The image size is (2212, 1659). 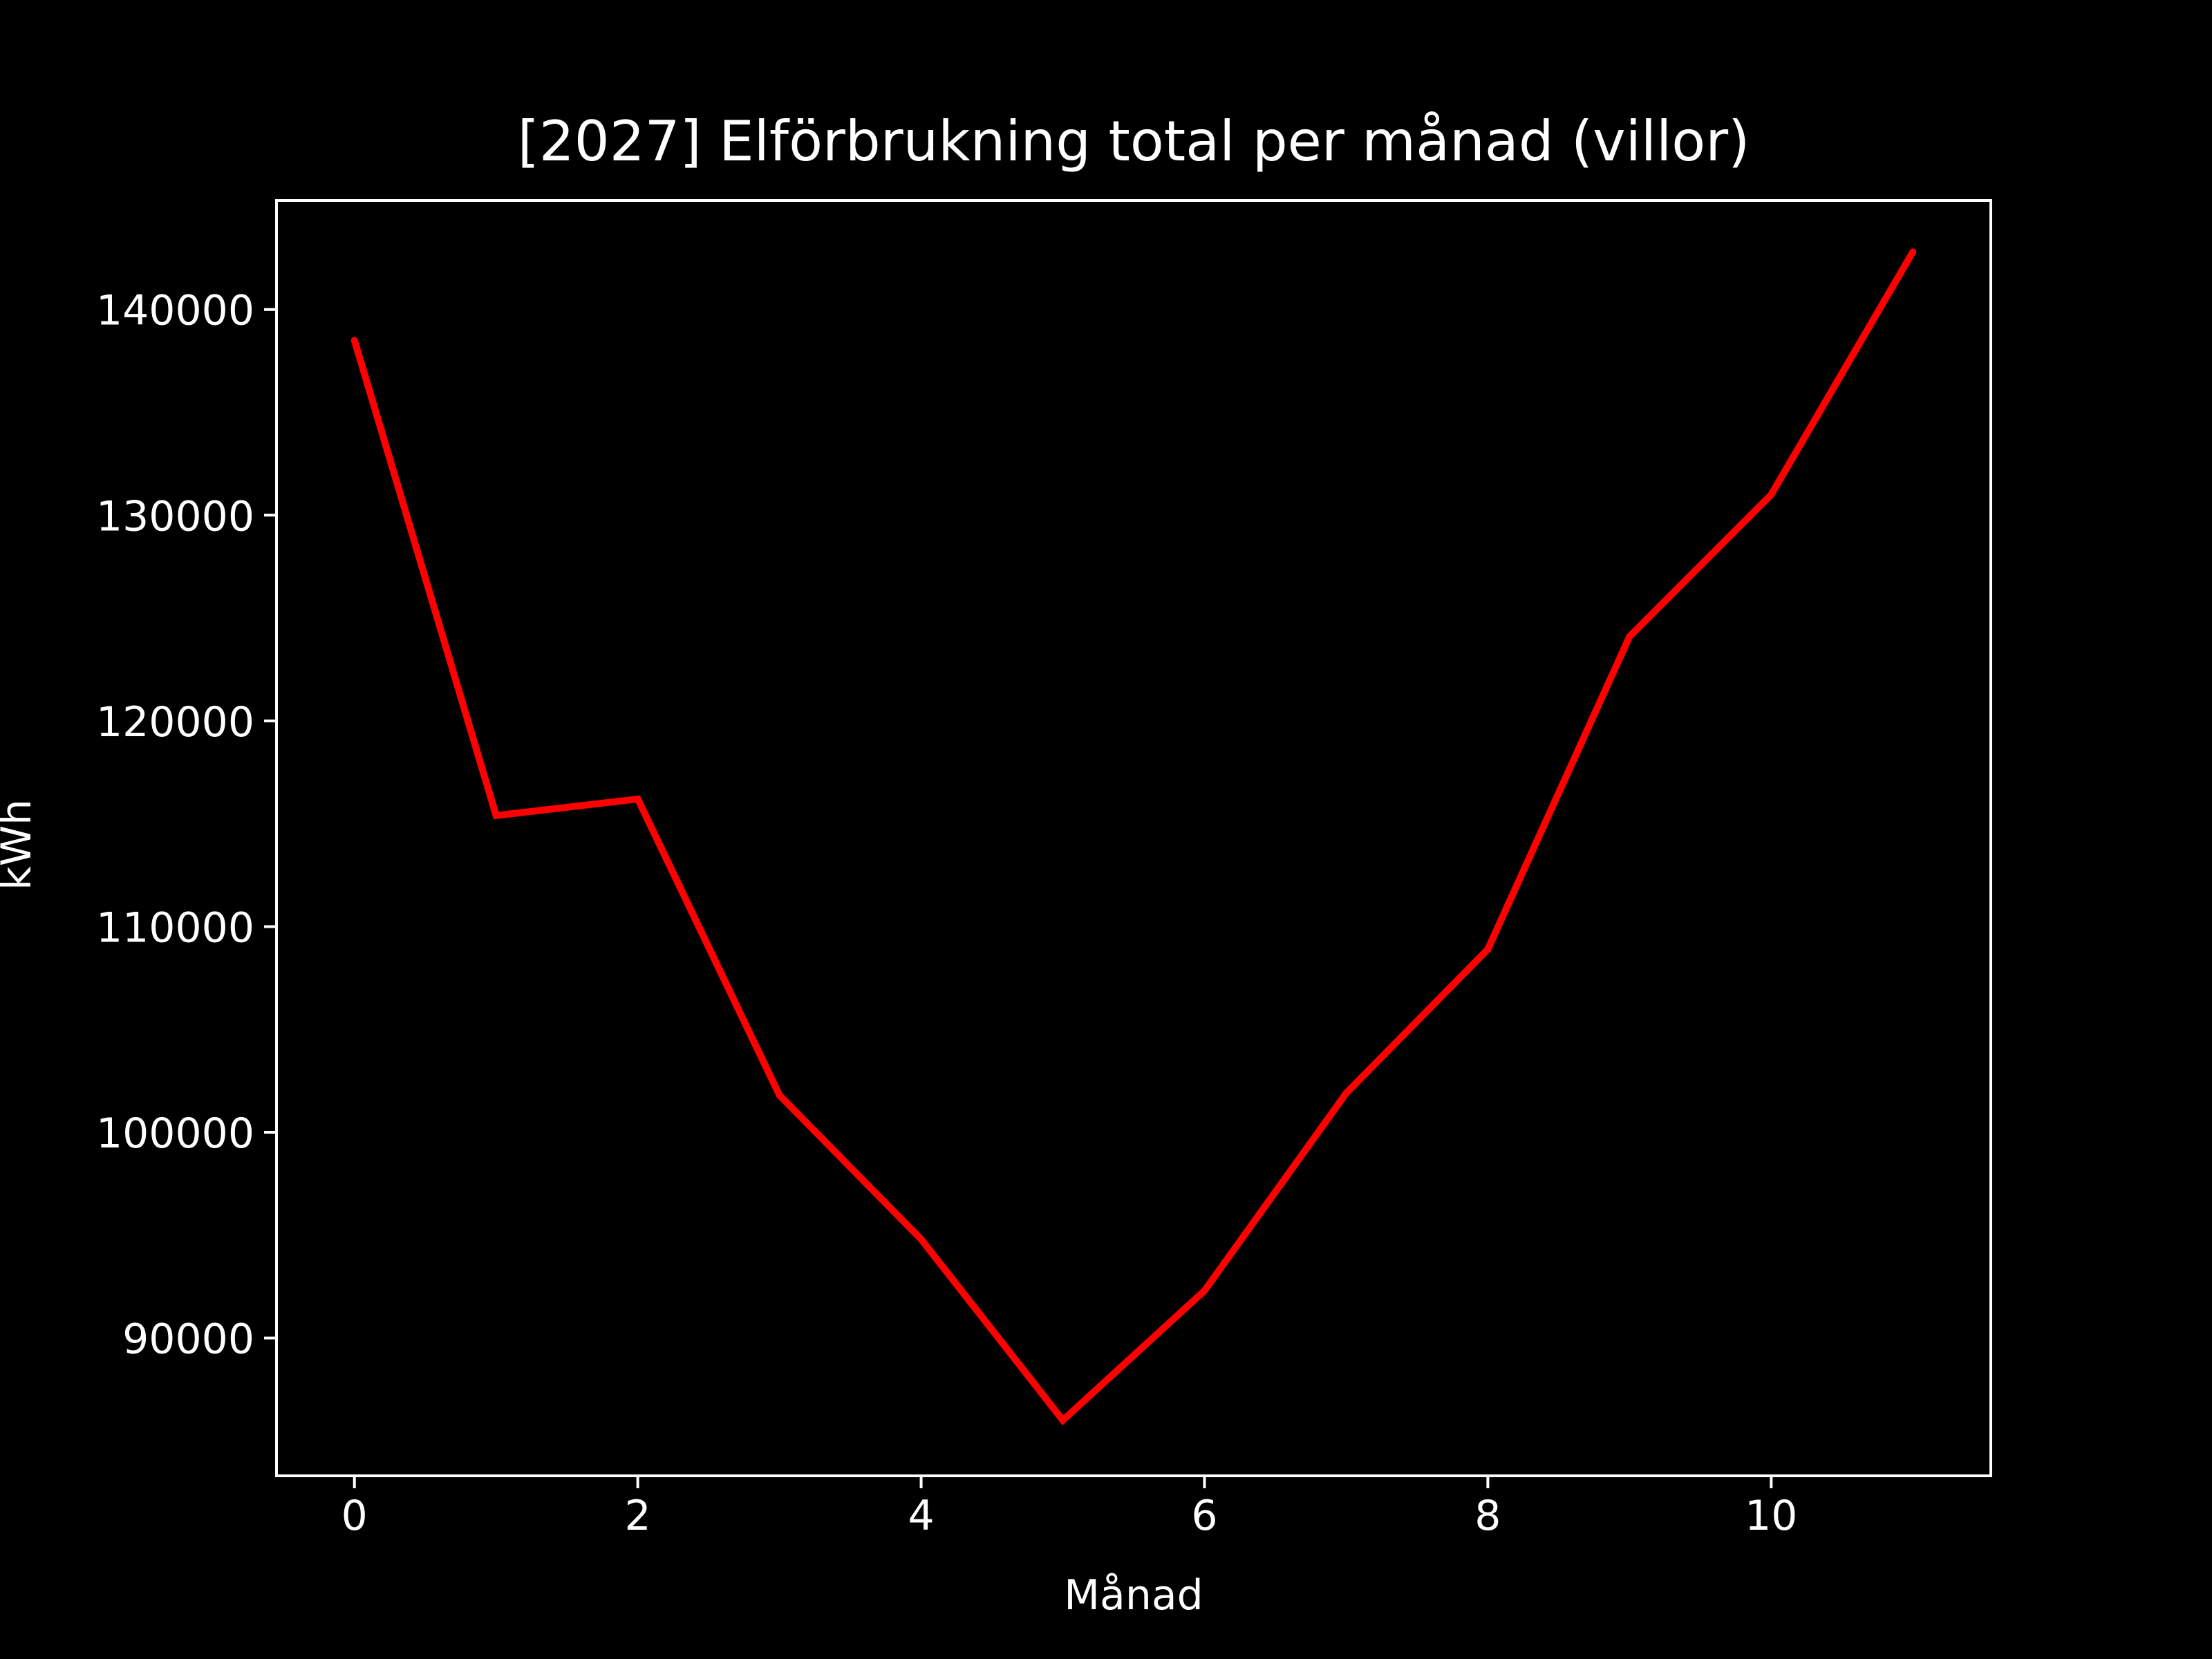 I want to click on x-tick-label: 6, so click(x=1204, y=1516).